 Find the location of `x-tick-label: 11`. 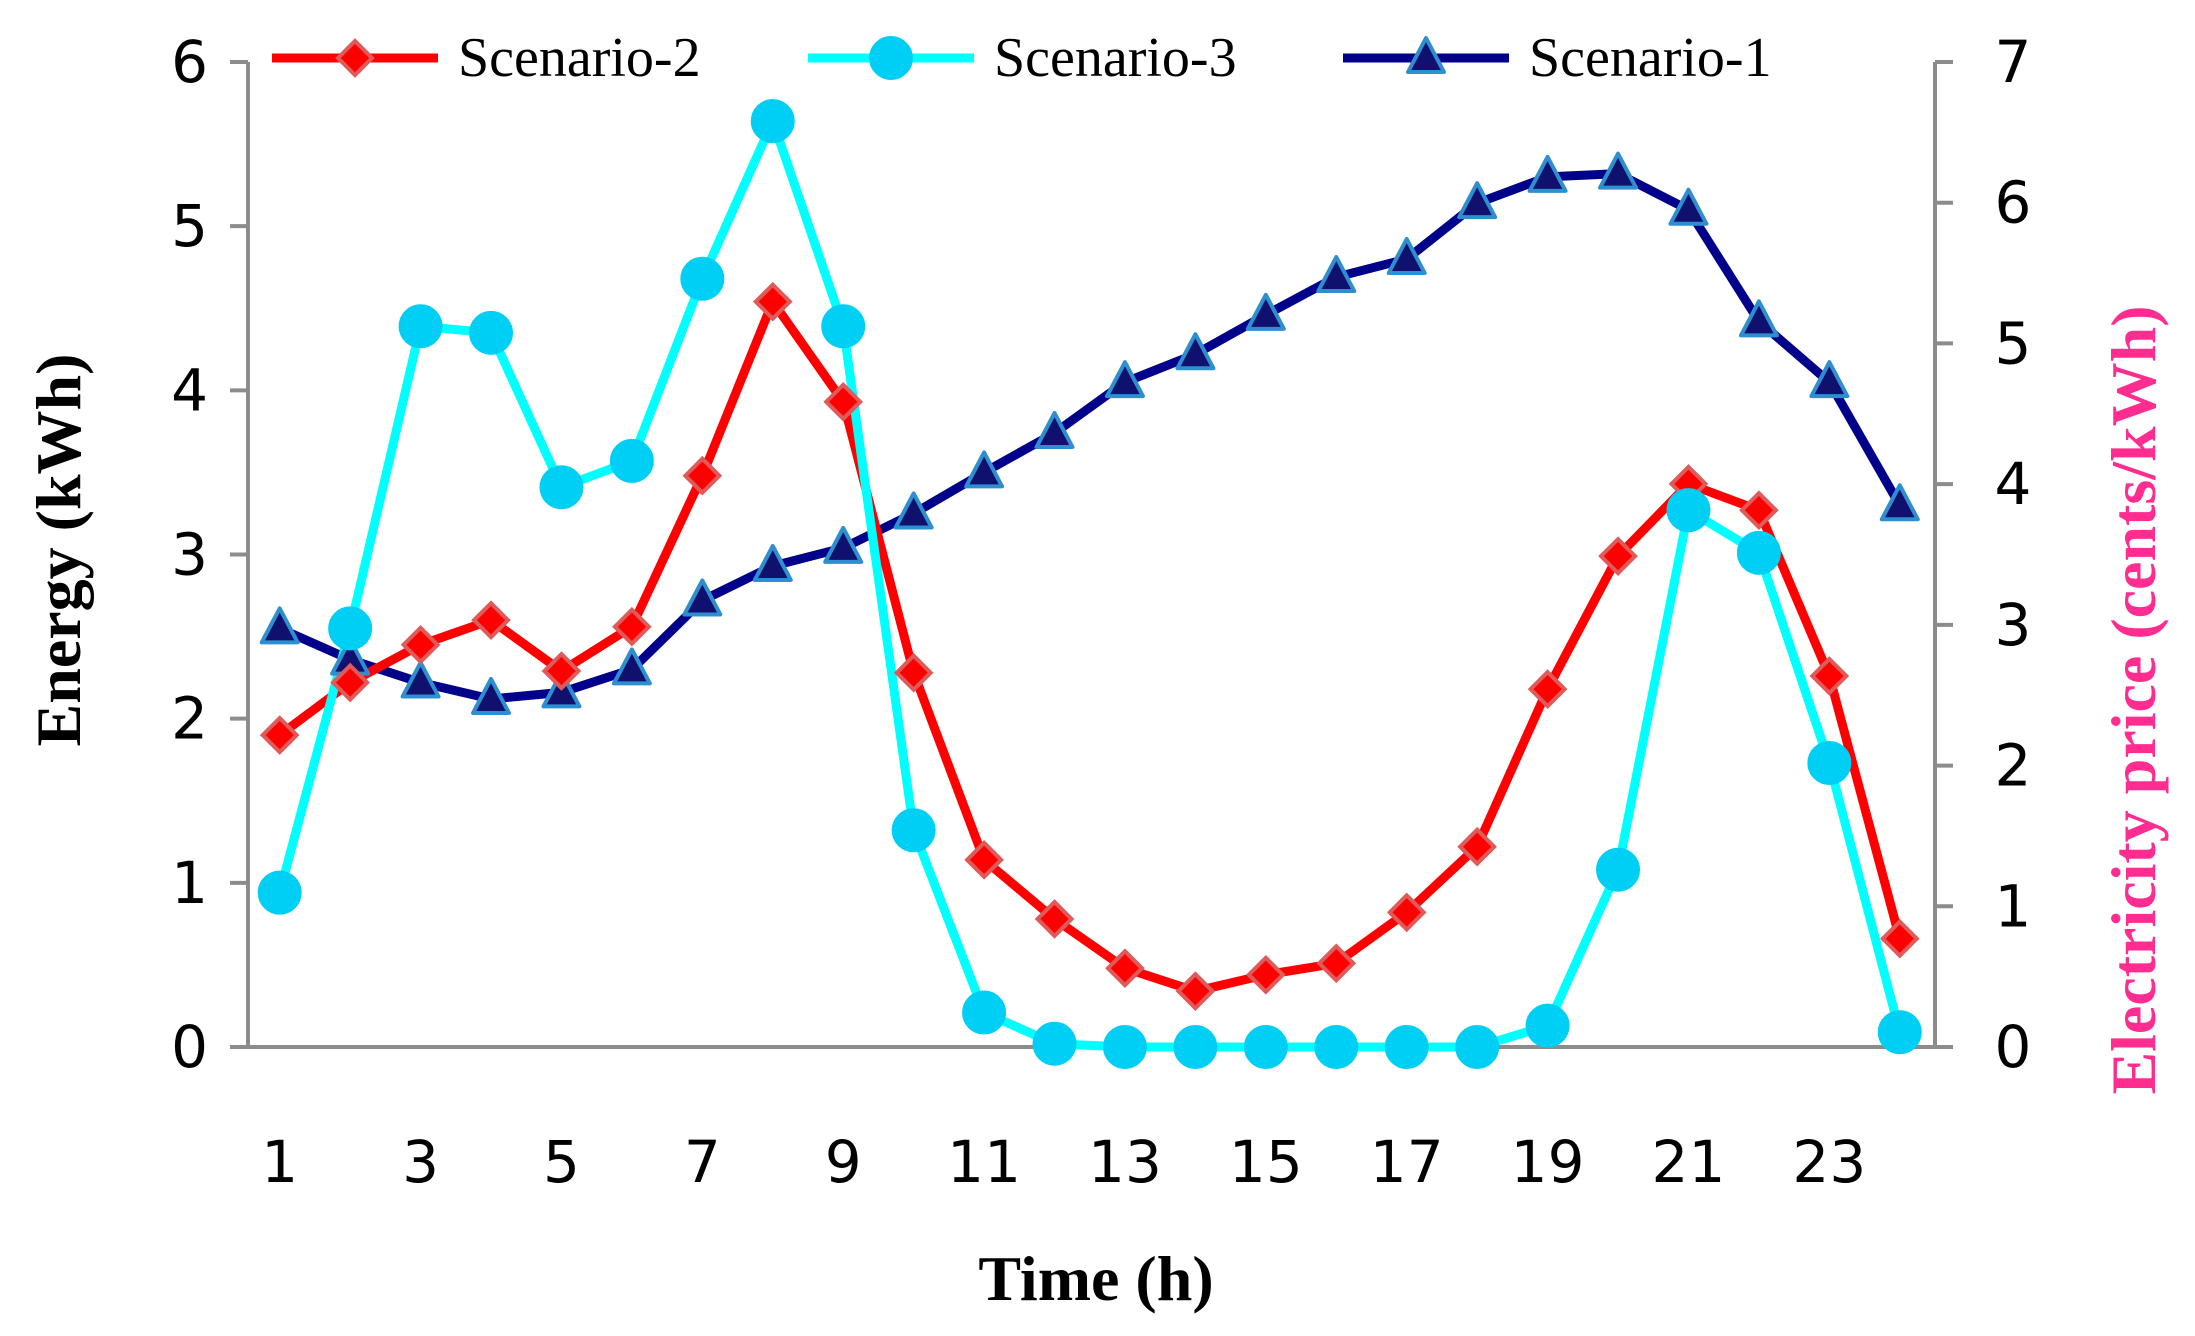

x-tick-label: 11 is located at coordinates (984, 1162).